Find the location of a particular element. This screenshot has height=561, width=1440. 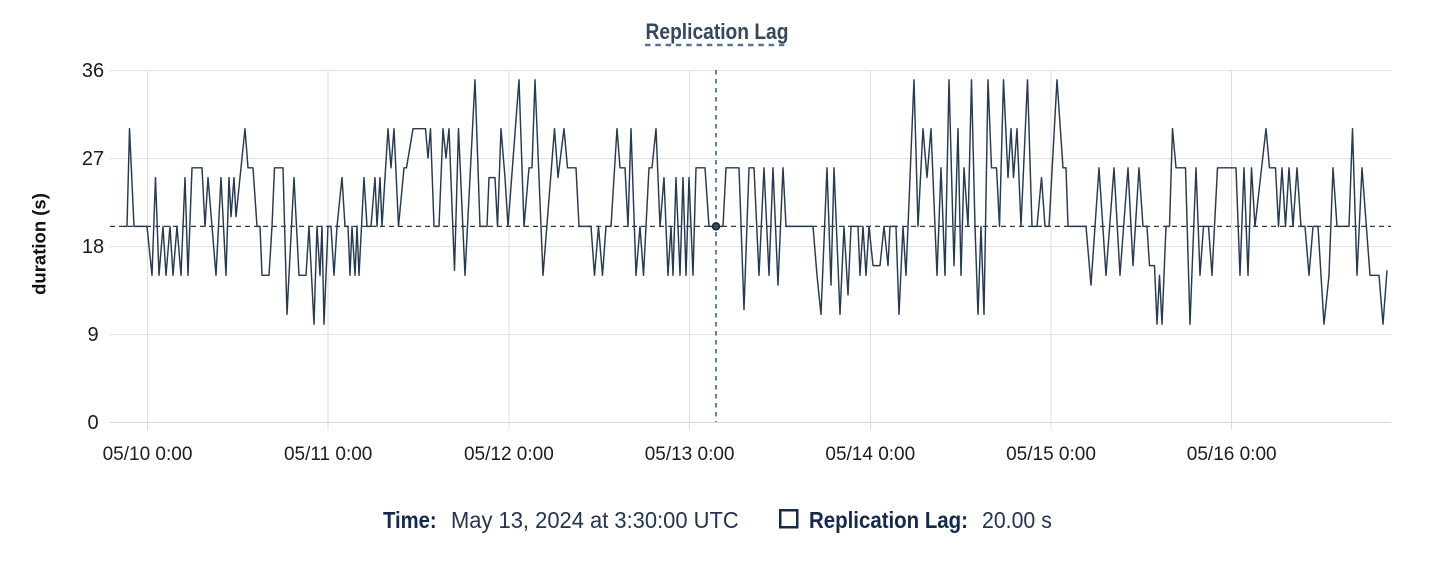

svg-text: 05/13 0:00 is located at coordinates (690, 454).